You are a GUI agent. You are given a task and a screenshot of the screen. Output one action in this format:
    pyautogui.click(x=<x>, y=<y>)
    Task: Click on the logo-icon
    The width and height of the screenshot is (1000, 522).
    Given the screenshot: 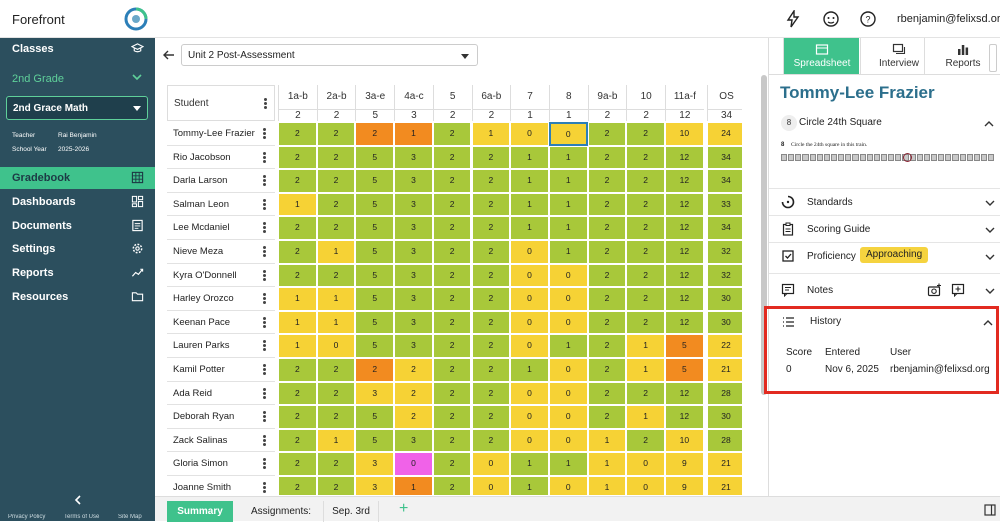 What is the action you would take?
    pyautogui.click(x=136, y=19)
    